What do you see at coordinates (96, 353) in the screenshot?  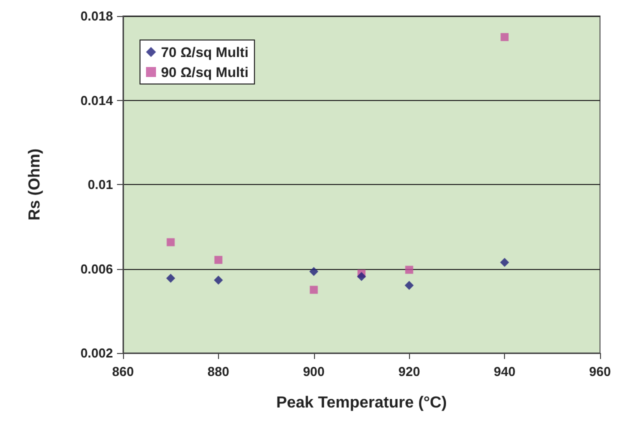 I see `y-tick-label: 0.002` at bounding box center [96, 353].